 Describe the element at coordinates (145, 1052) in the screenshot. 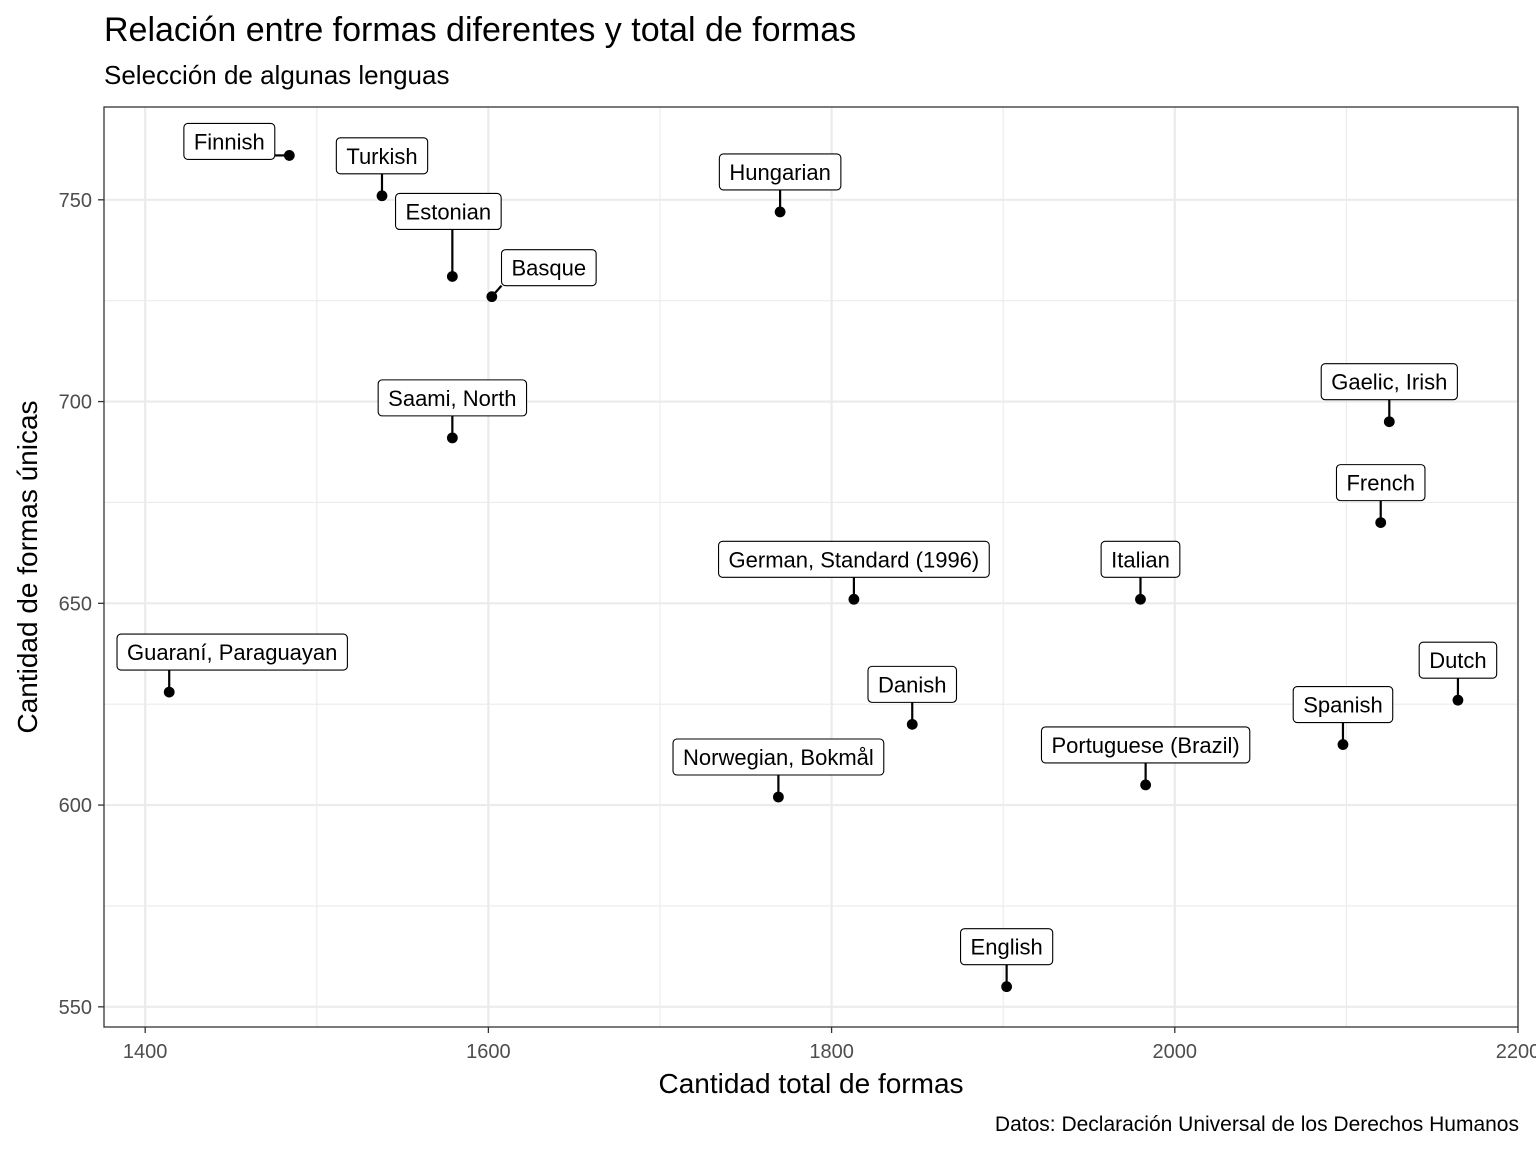

I see `x-tick-label: 1400` at that location.